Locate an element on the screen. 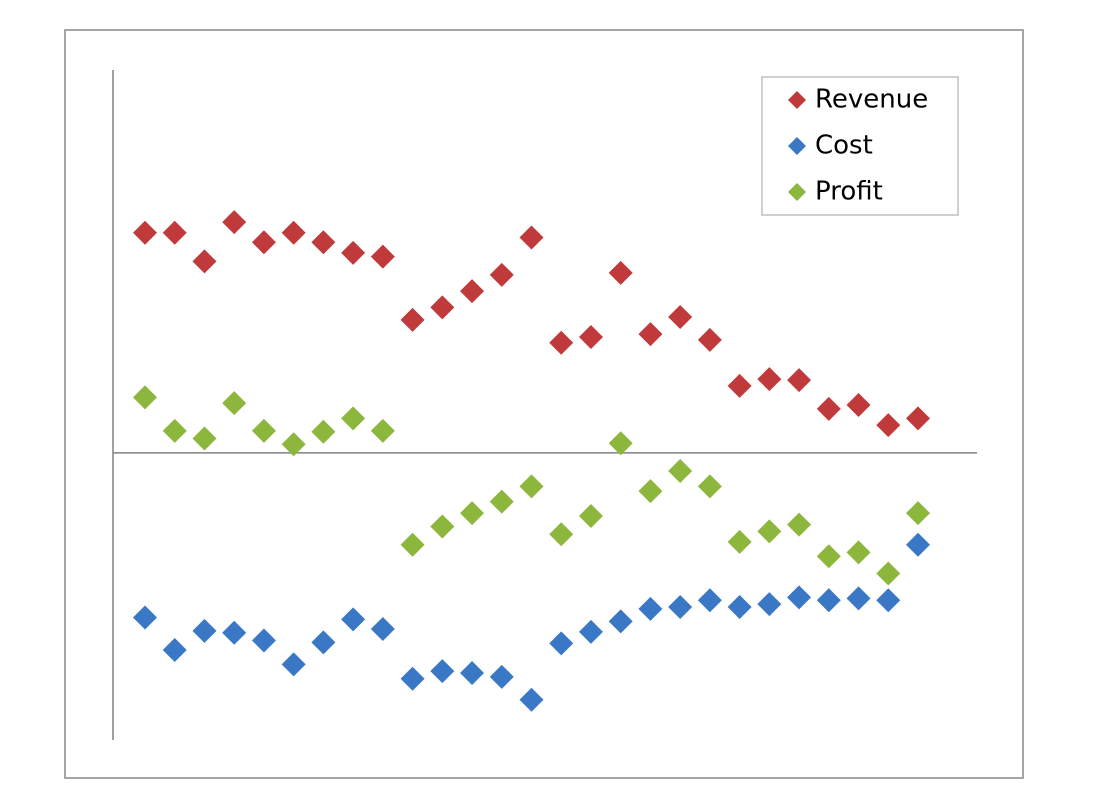 This screenshot has width=1100, height=800. legend-label: Cost is located at coordinates (844, 146).